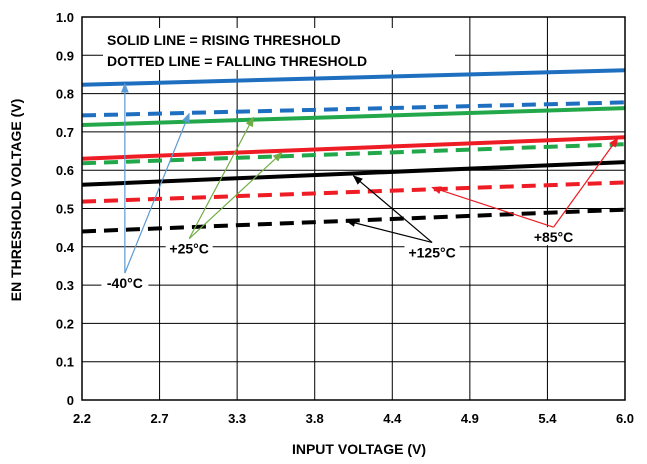 This screenshot has width=647, height=464. I want to click on y-tick-label: 0.5, so click(65, 209).